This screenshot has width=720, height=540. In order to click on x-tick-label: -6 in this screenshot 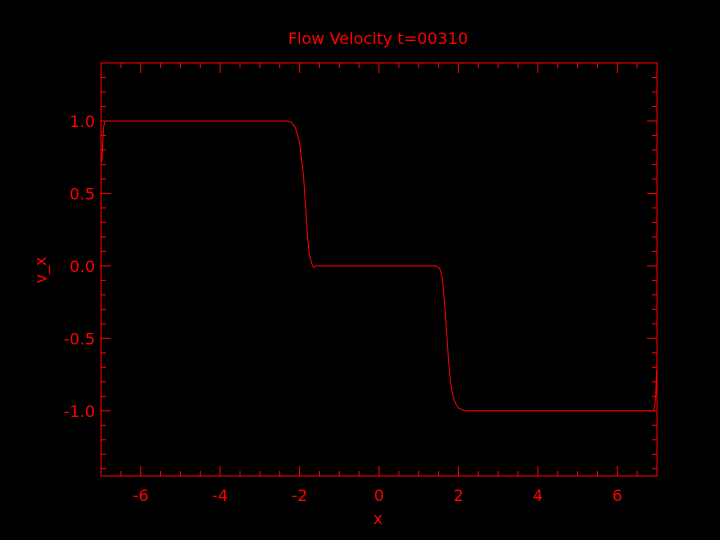, I will do `click(141, 495)`.